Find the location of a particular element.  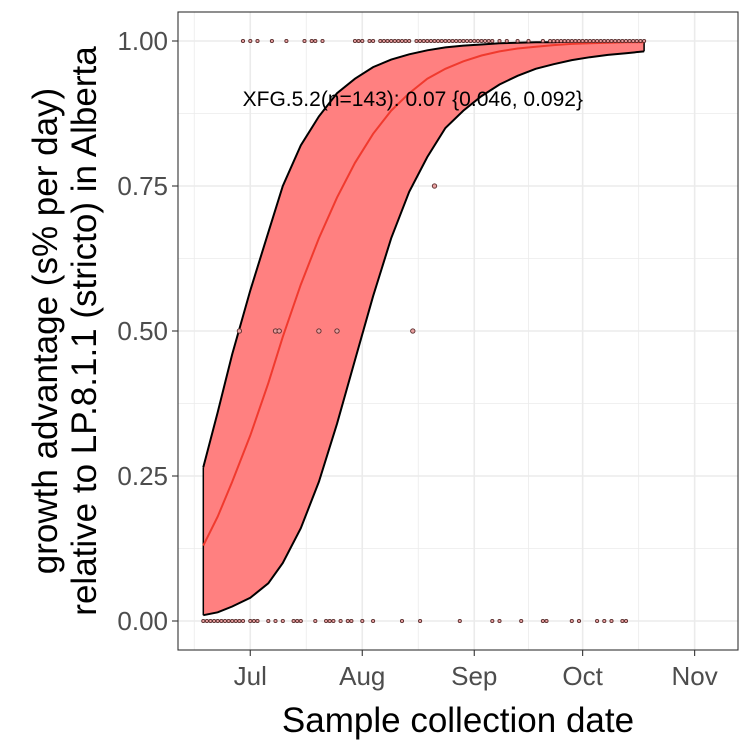

y-tick-label: 0.25 is located at coordinates (142, 476).